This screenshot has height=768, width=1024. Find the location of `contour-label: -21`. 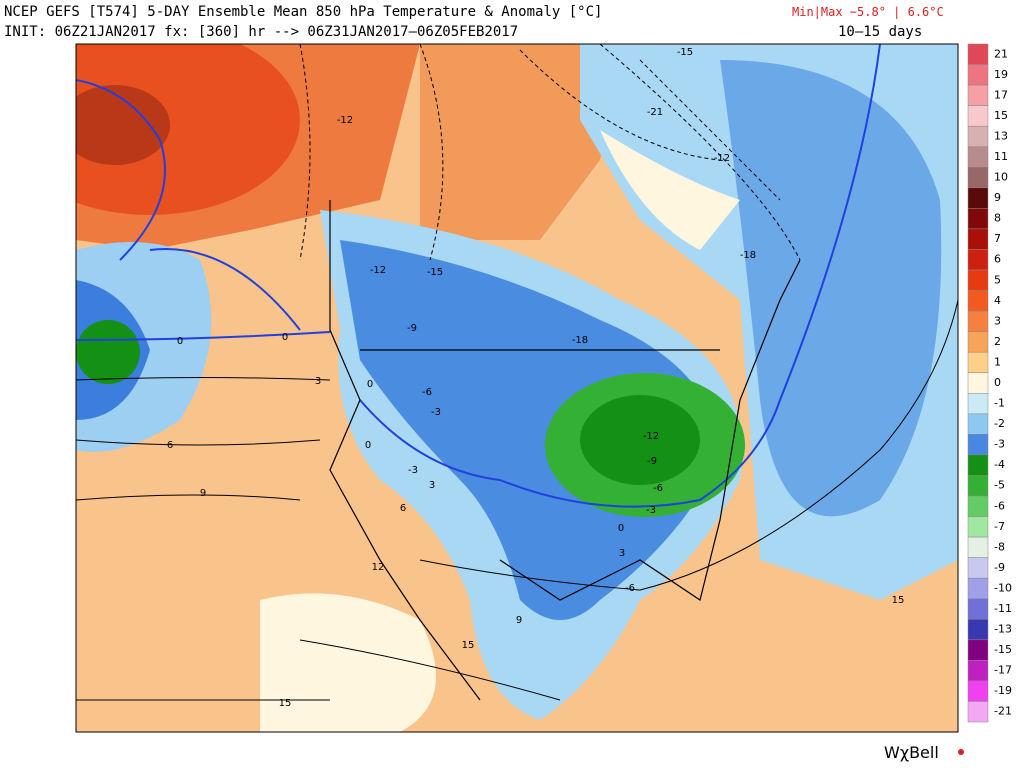

contour-label: -21 is located at coordinates (655, 112).